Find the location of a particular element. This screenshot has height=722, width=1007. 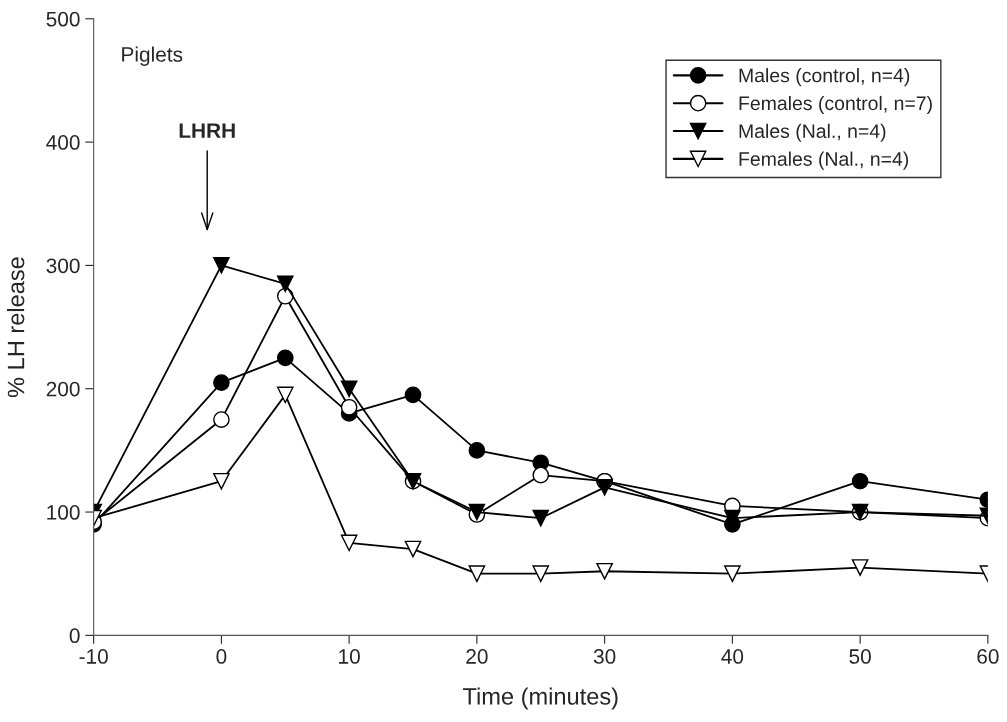

x-tick-label: 0 is located at coordinates (221, 656).